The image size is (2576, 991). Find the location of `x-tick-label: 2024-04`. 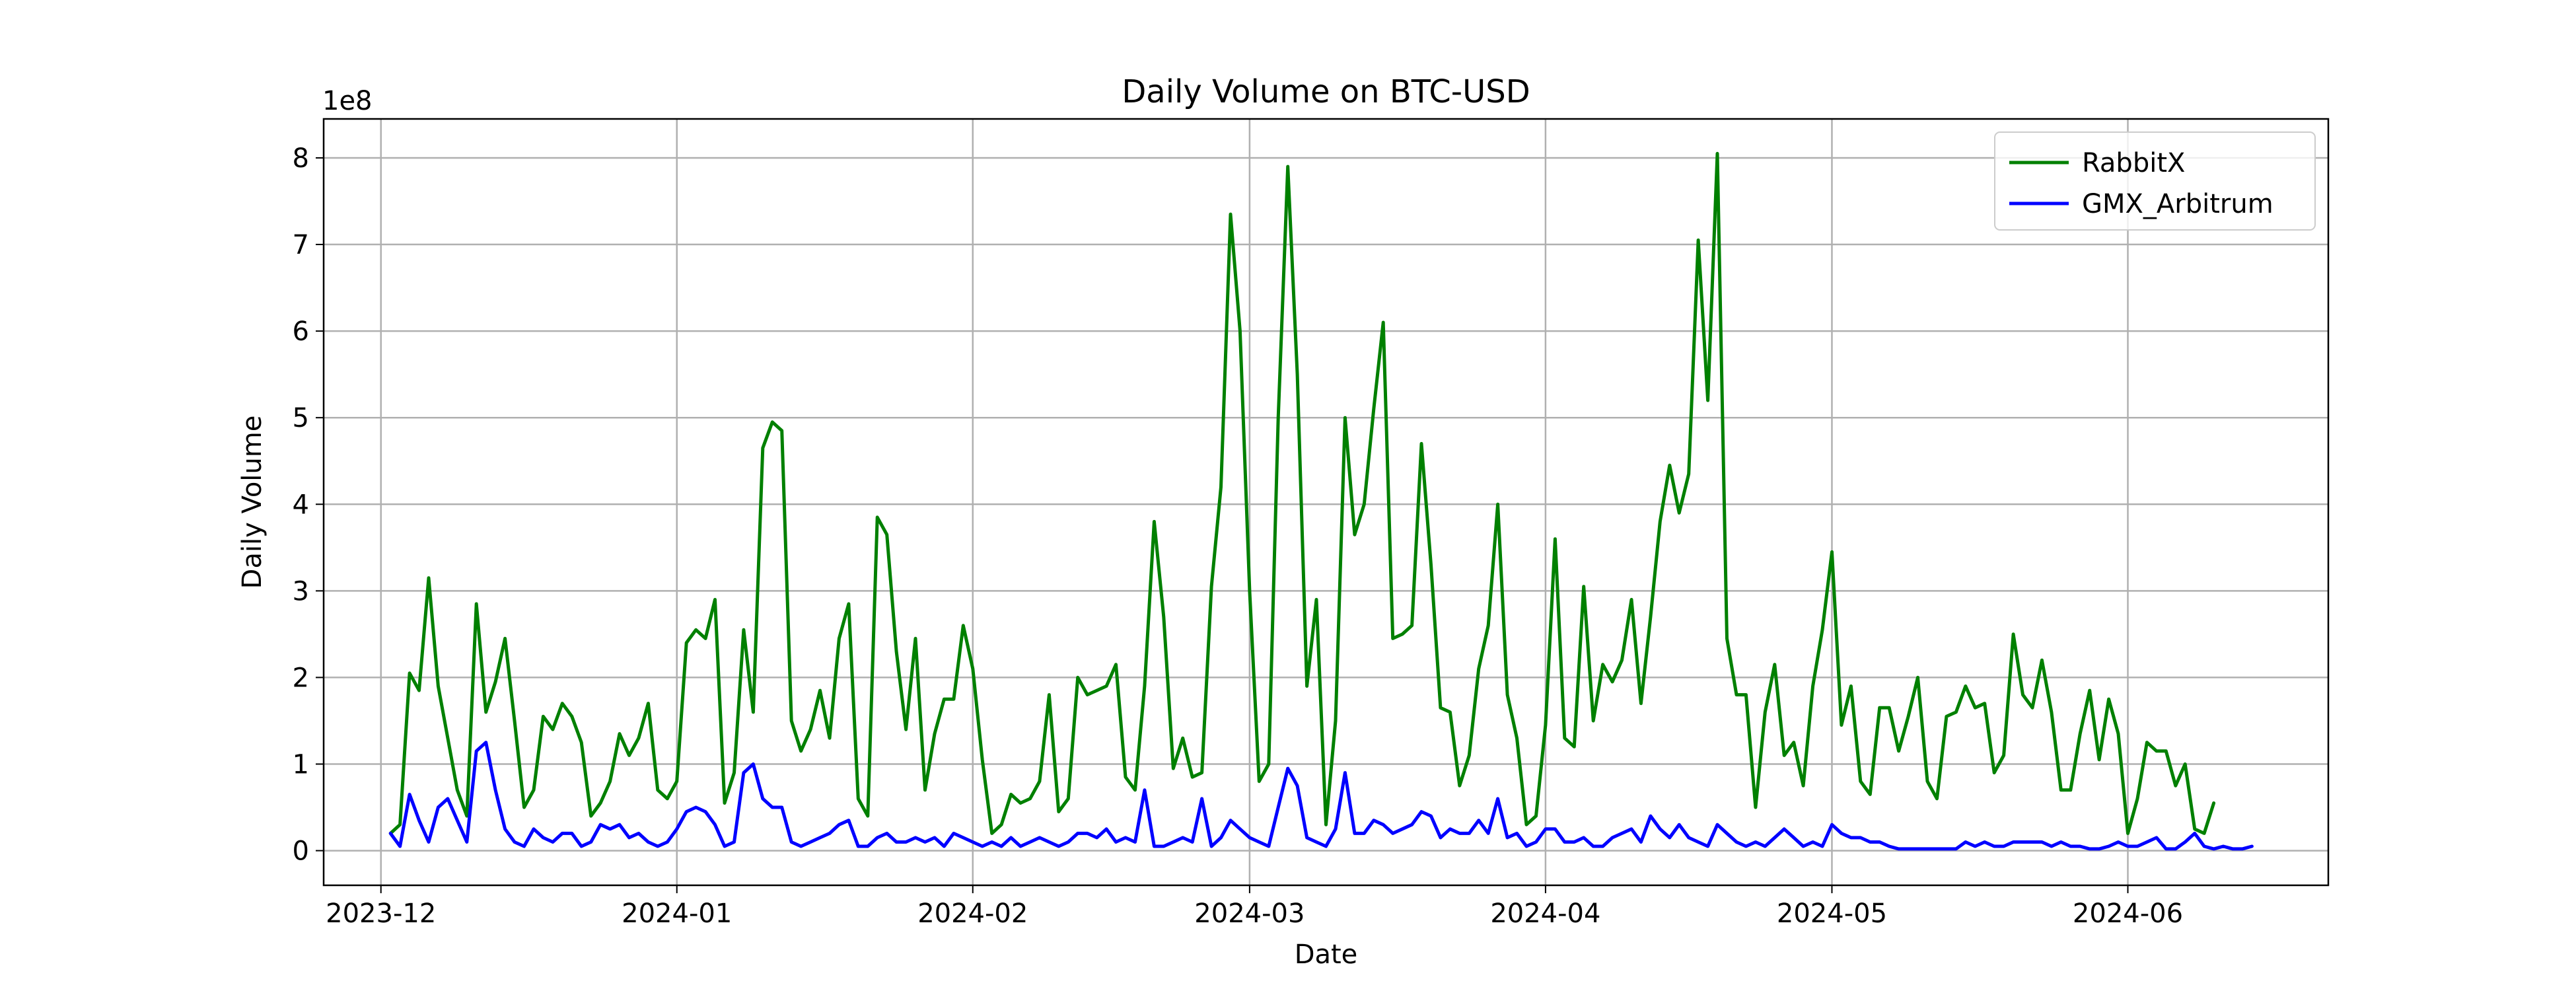

x-tick-label: 2024-04 is located at coordinates (1545, 914).